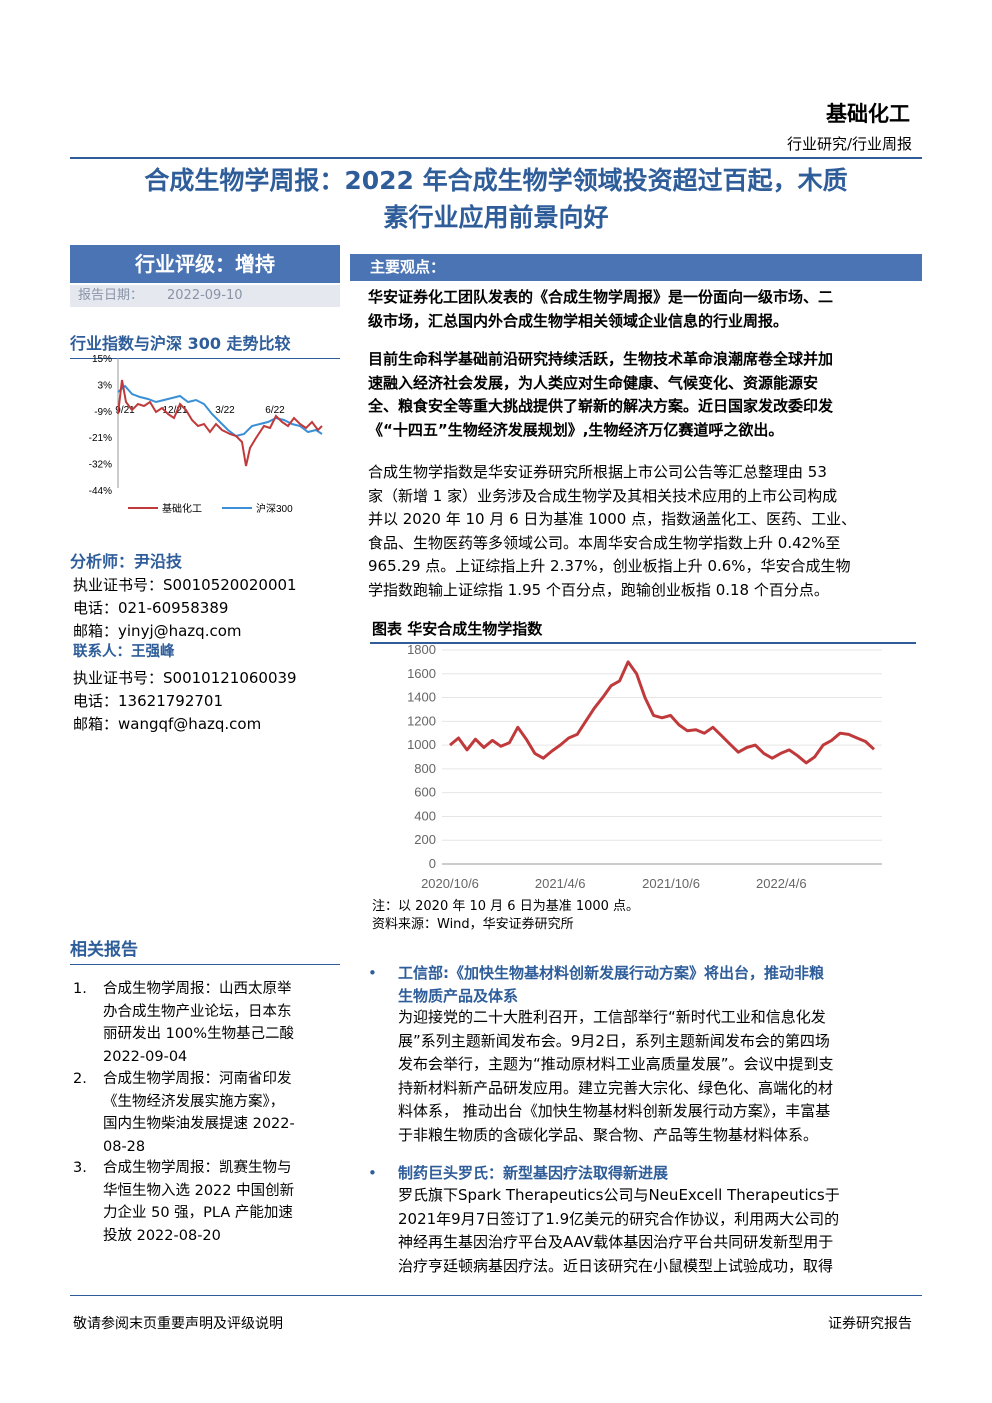  I want to click on y-tick-label: 1800, so click(421, 650).